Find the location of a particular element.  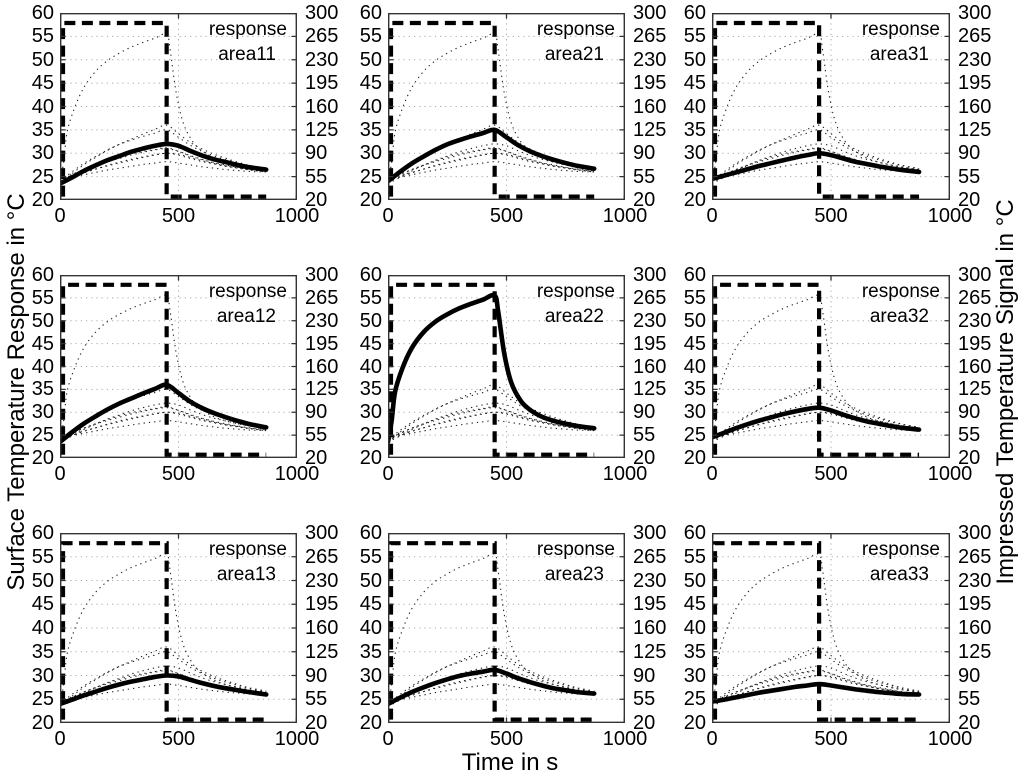

legend-area-label: area12 is located at coordinates (246, 316).